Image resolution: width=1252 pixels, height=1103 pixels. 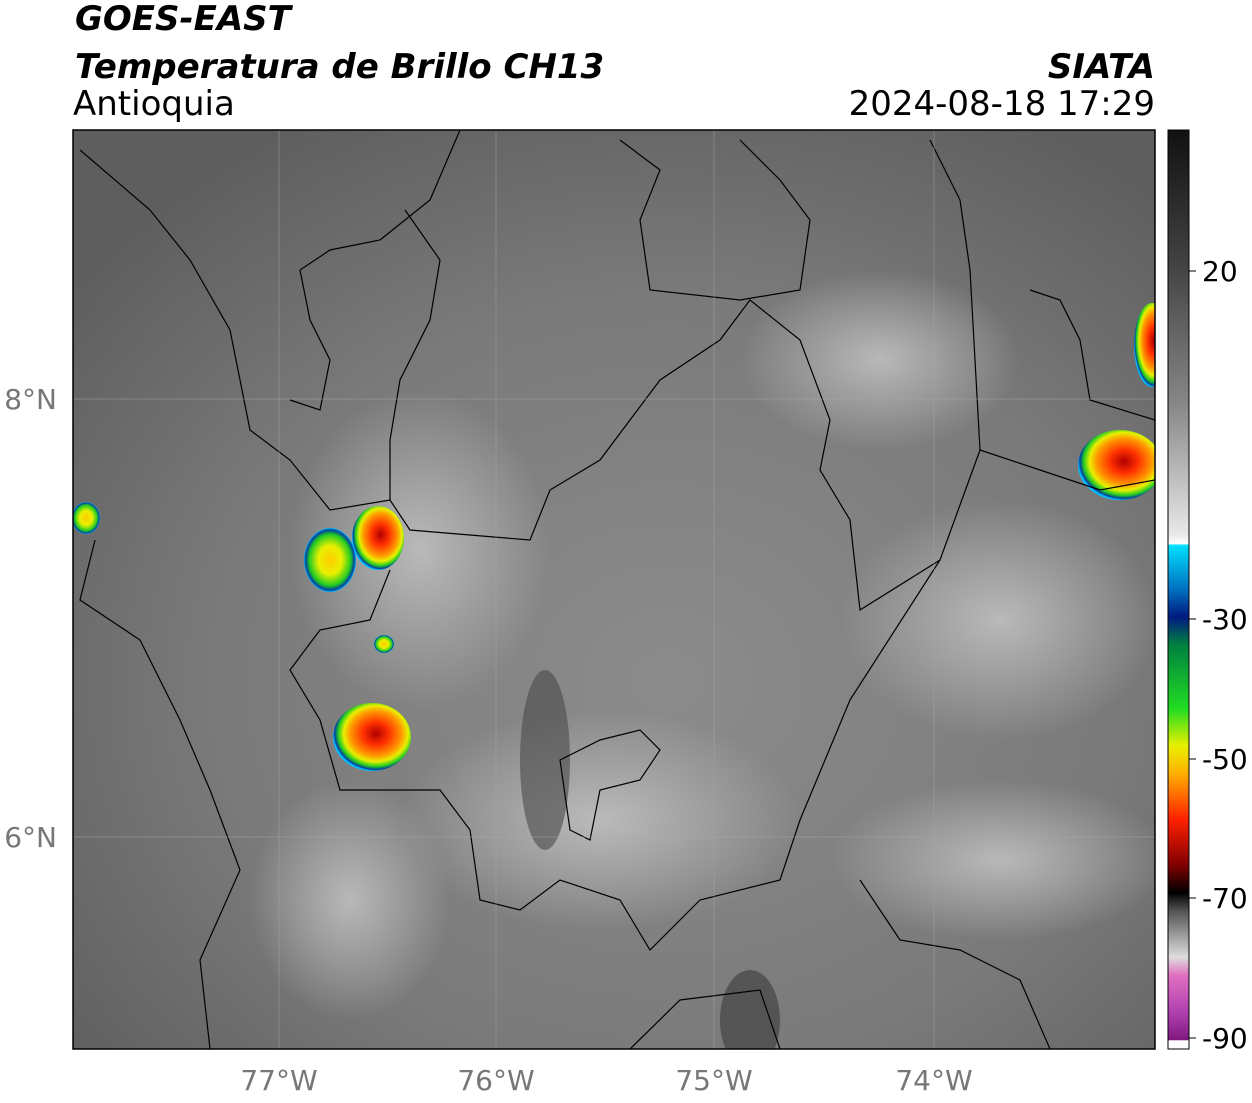 What do you see at coordinates (1101, 67) in the screenshot?
I see `source: SIATA` at bounding box center [1101, 67].